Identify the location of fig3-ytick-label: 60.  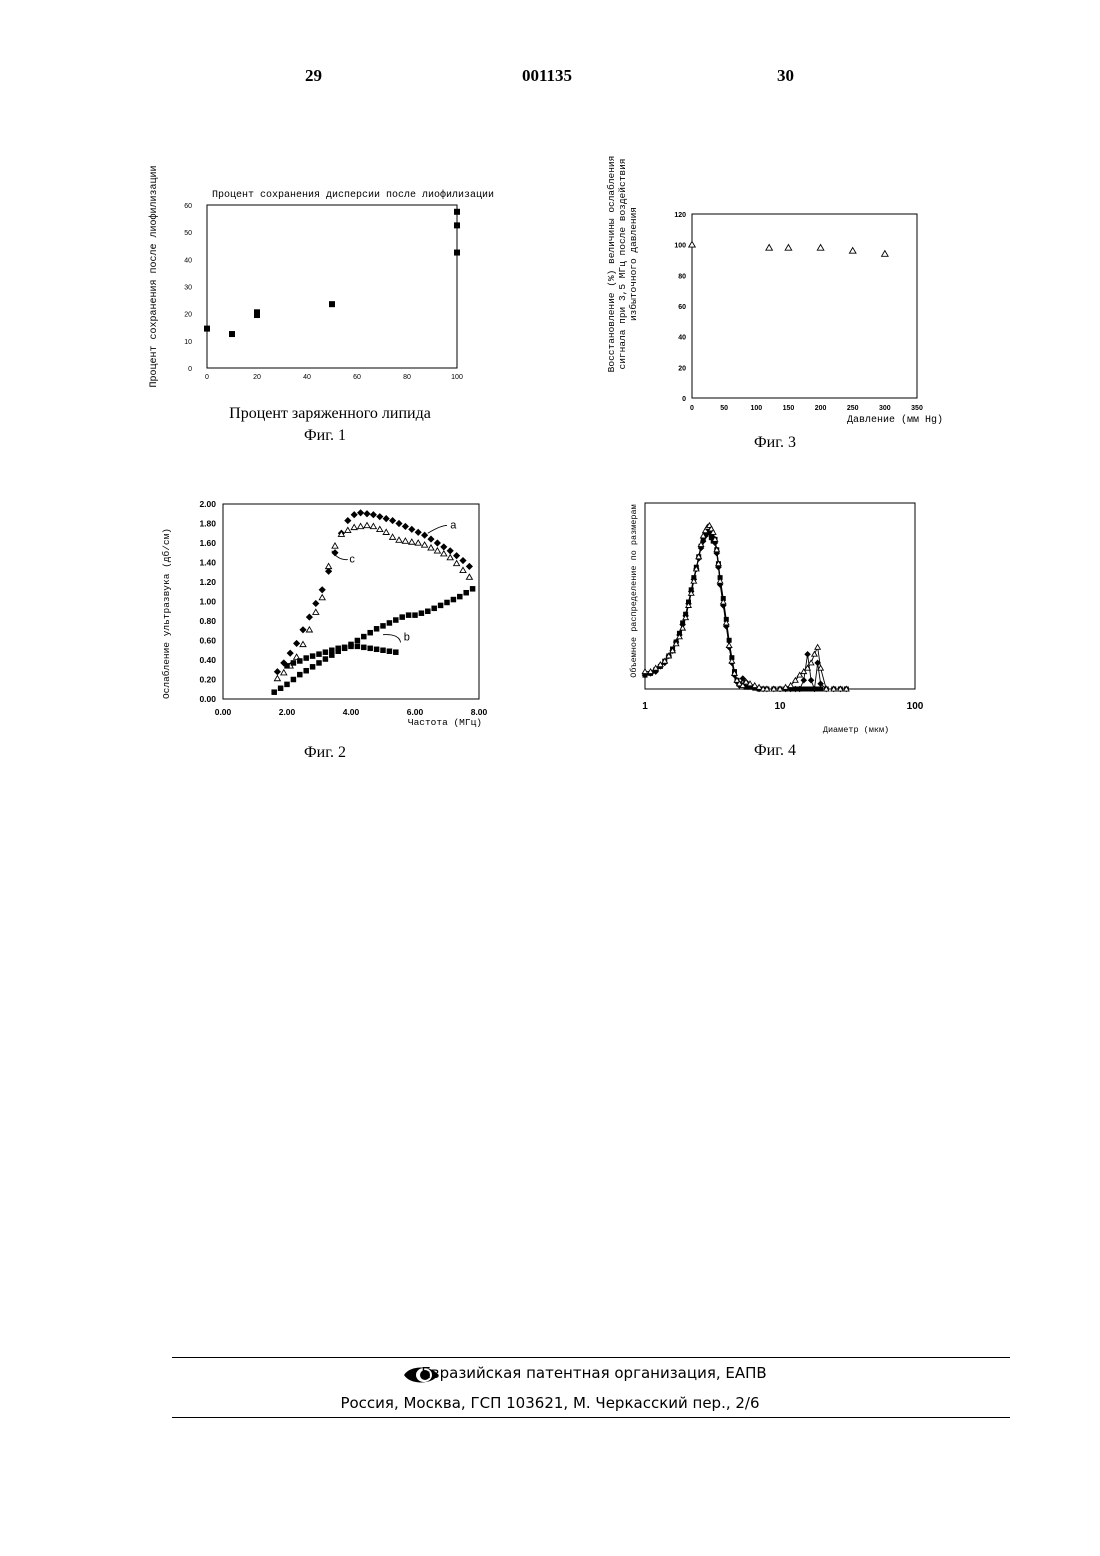
(682, 307).